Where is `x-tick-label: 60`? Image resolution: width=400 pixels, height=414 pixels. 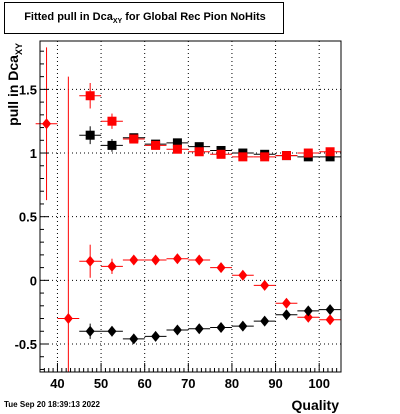 x-tick-label: 60 is located at coordinates (144, 383).